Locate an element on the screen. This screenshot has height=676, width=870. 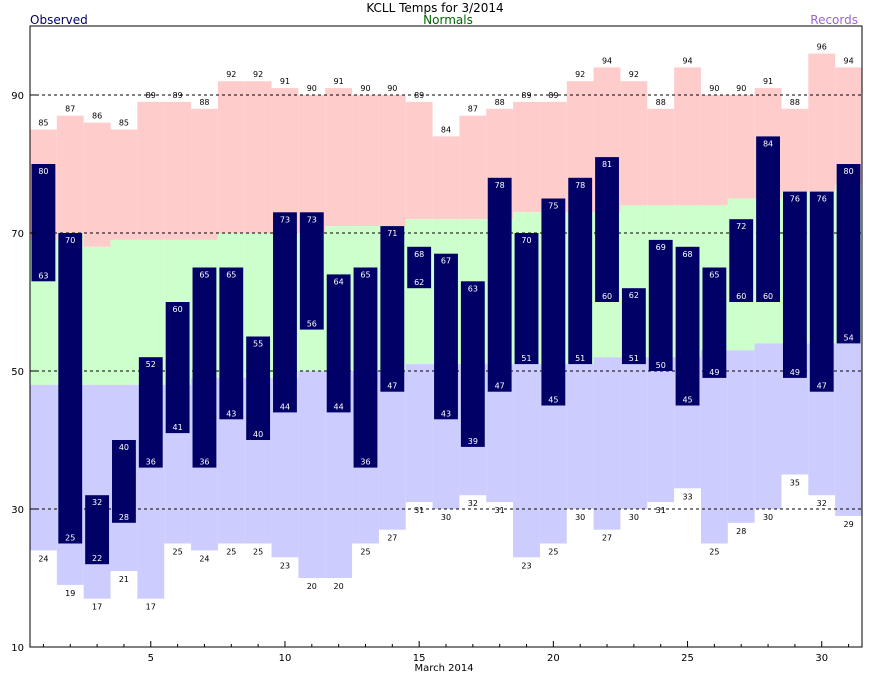
x-tick-label-20: 20 is located at coordinates (553, 658).